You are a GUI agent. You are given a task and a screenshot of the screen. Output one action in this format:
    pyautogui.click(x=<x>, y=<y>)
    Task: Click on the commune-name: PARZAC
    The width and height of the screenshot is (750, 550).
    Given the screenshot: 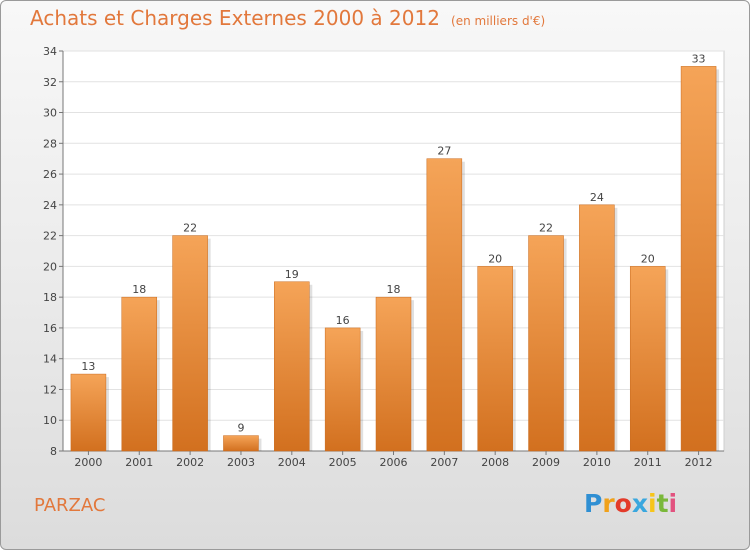 What is the action you would take?
    pyautogui.click(x=70, y=505)
    